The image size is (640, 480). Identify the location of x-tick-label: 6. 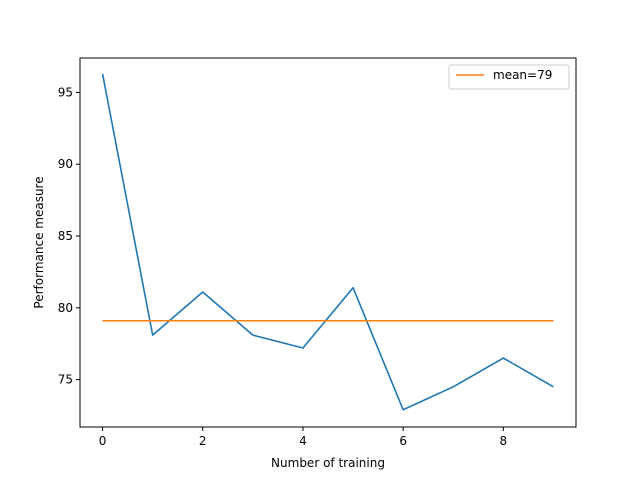
(403, 441).